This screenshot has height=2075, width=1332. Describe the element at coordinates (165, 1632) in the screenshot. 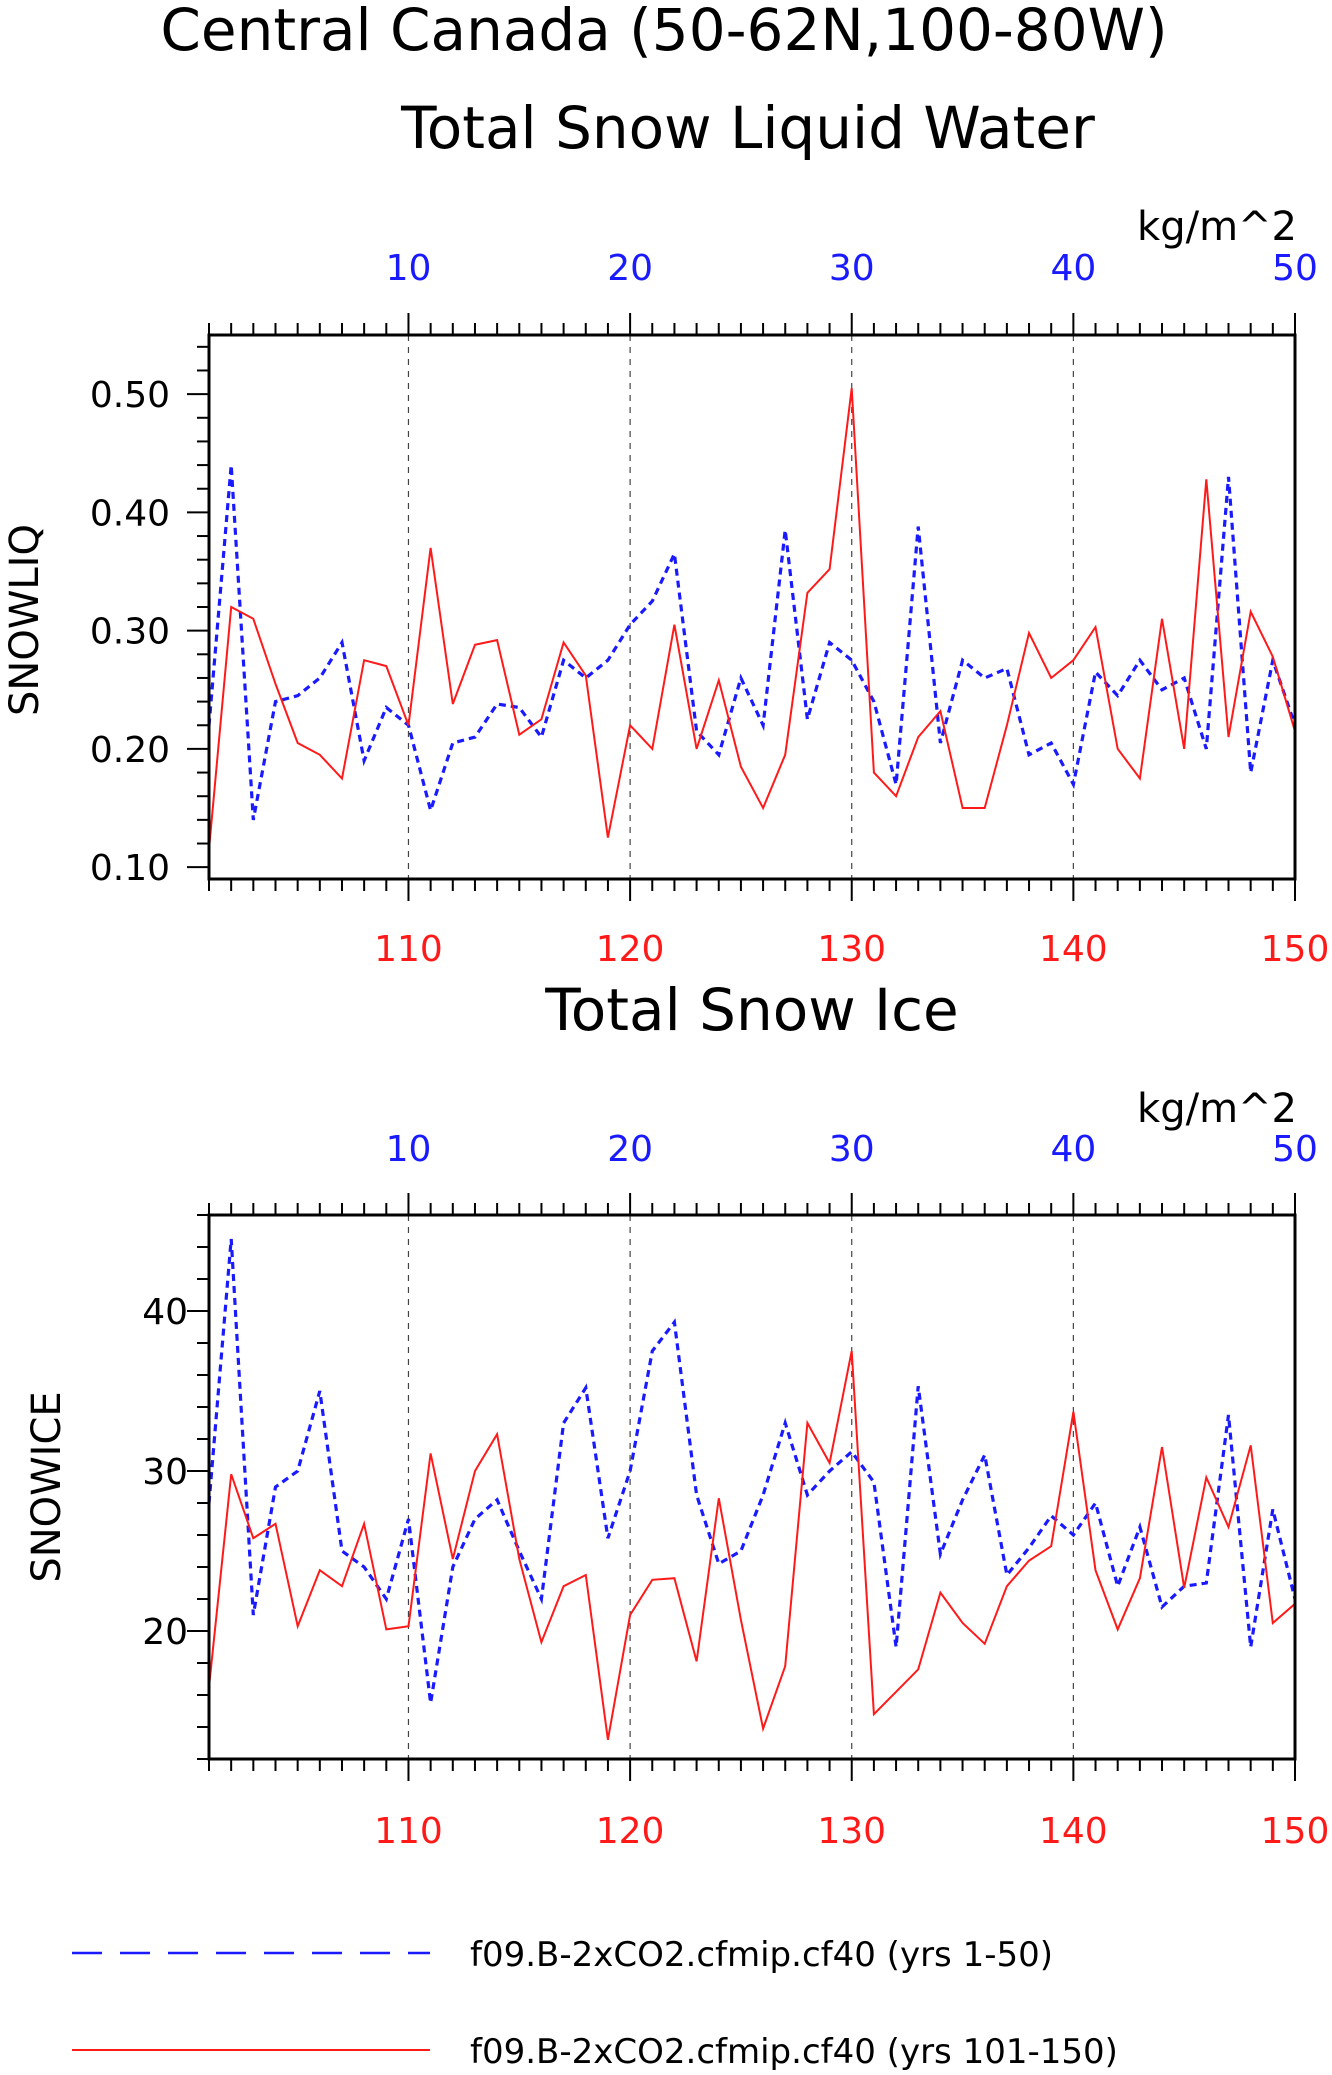

I see `y-tick-label: 20` at that location.